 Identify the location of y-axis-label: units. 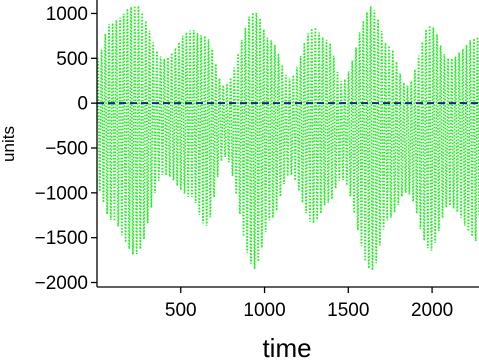
(9, 144).